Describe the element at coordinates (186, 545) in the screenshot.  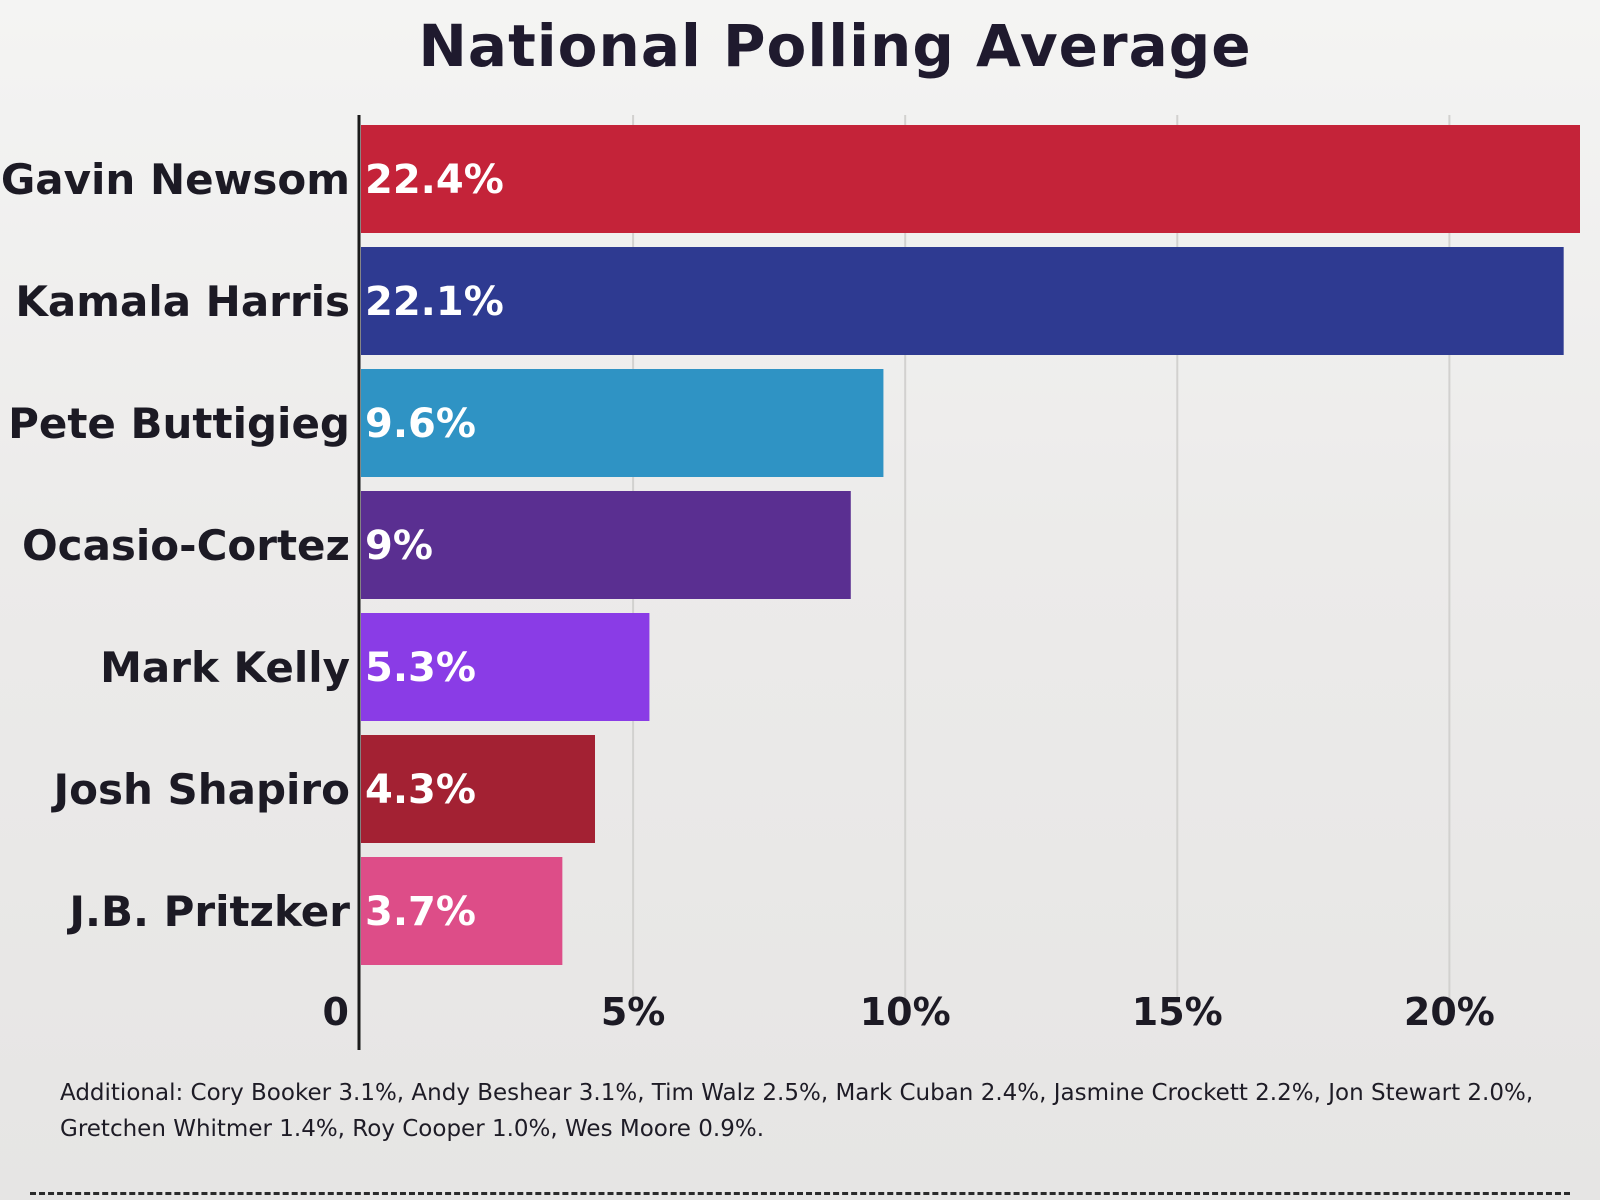
I see `category-label-ocasio-cortez: Ocasio-Cortez` at that location.